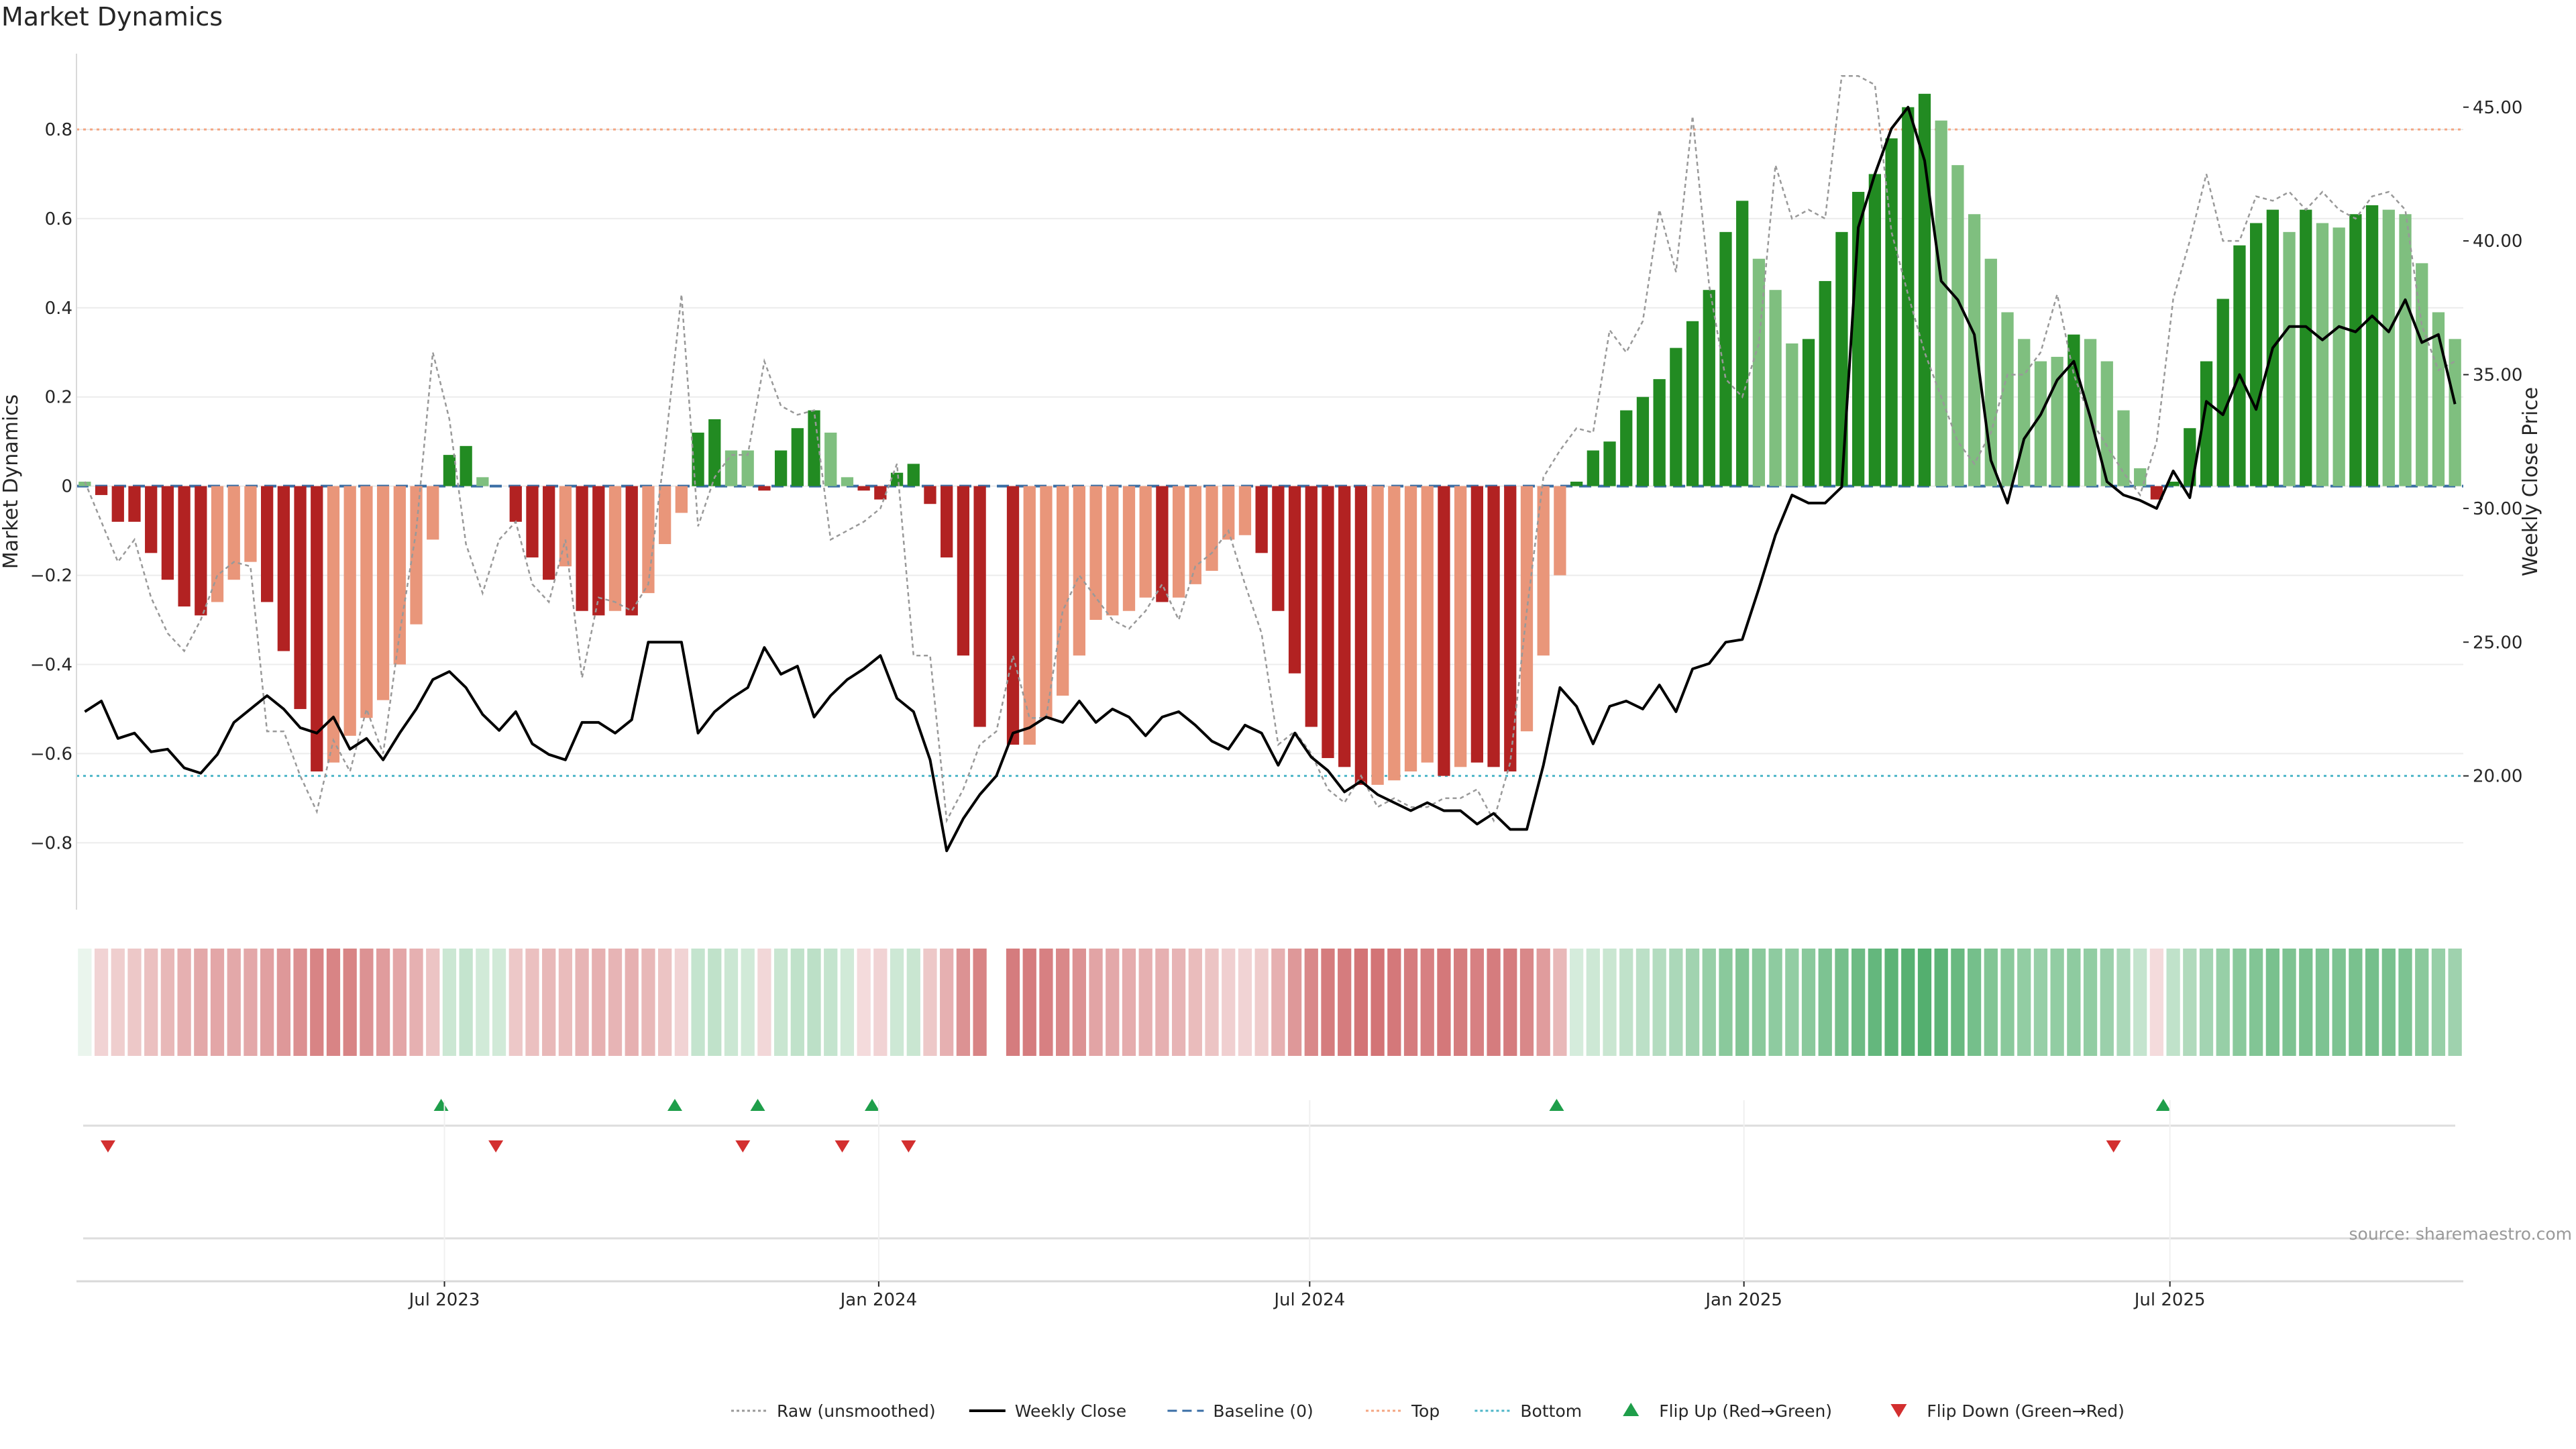 Image resolution: width=2576 pixels, height=1449 pixels. I want to click on flip-markers, so click(1269, 1169).